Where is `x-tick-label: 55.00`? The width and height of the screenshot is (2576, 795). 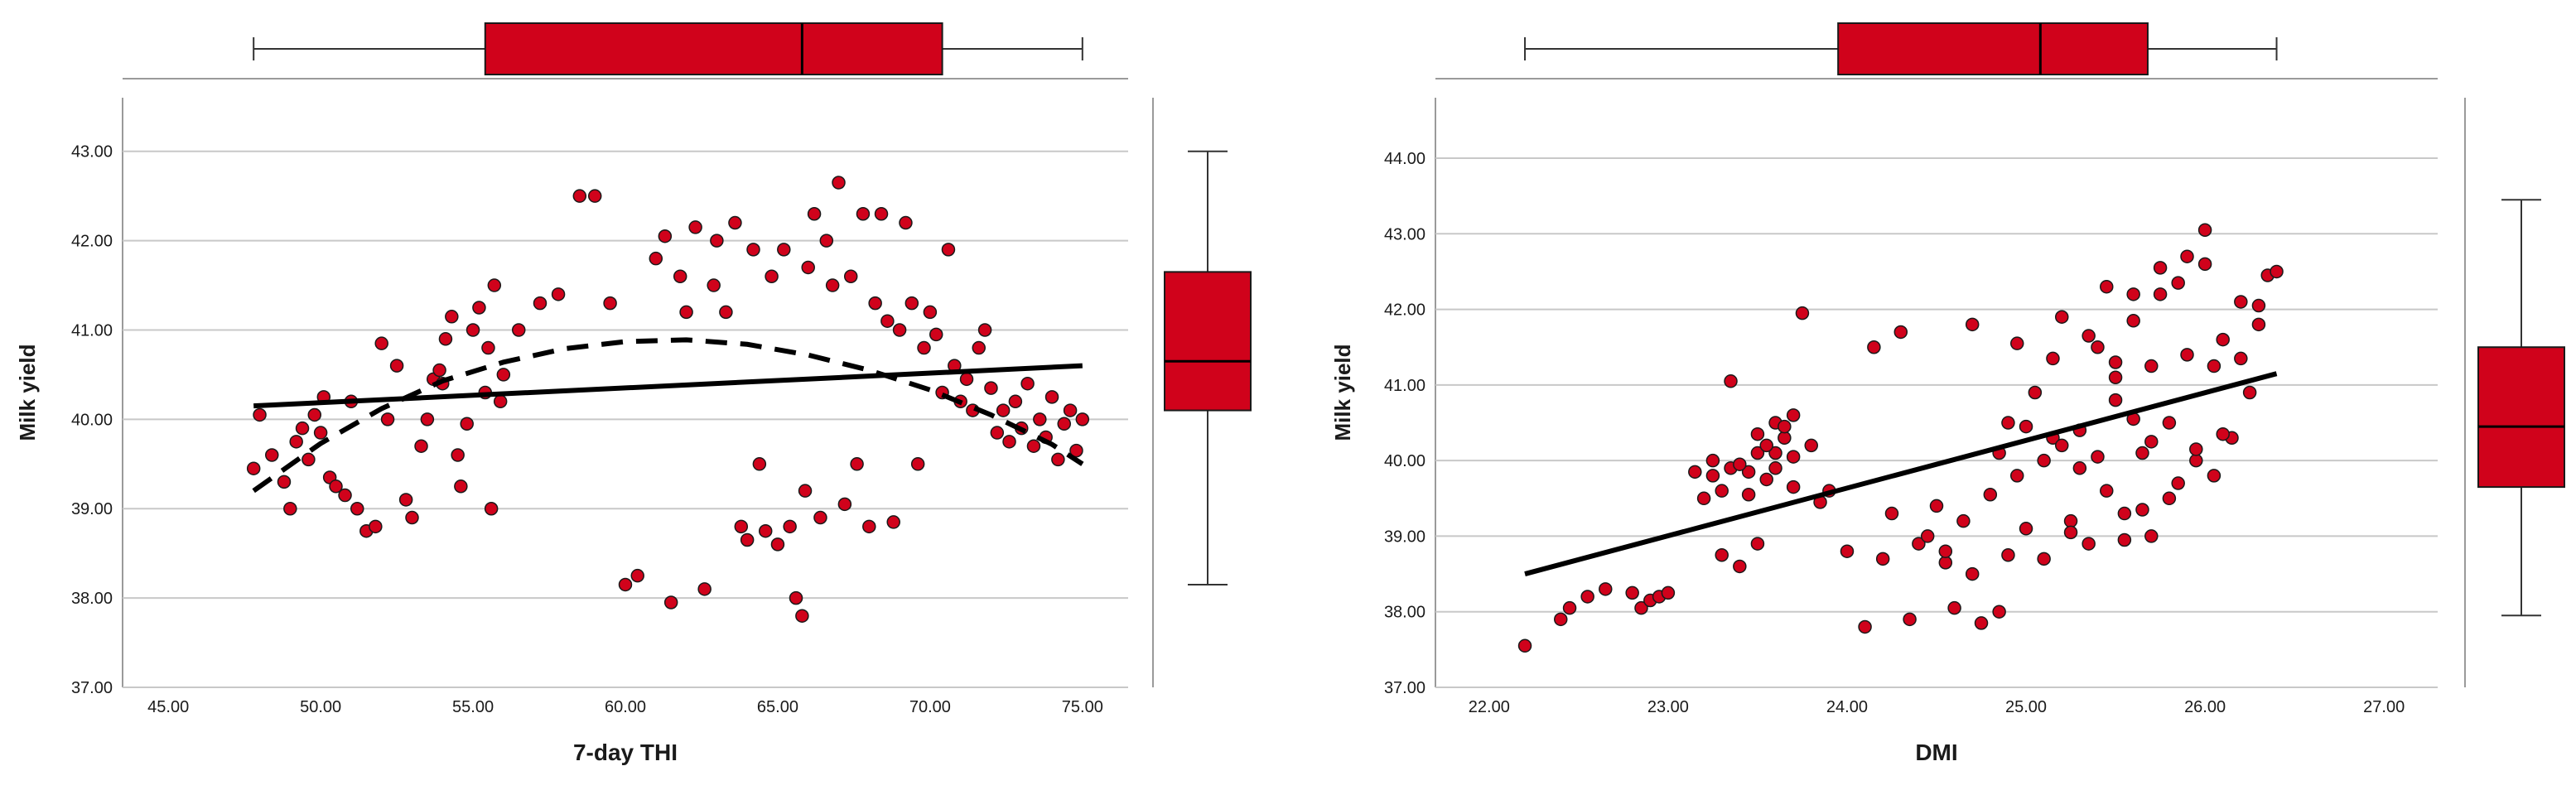 x-tick-label: 55.00 is located at coordinates (473, 707).